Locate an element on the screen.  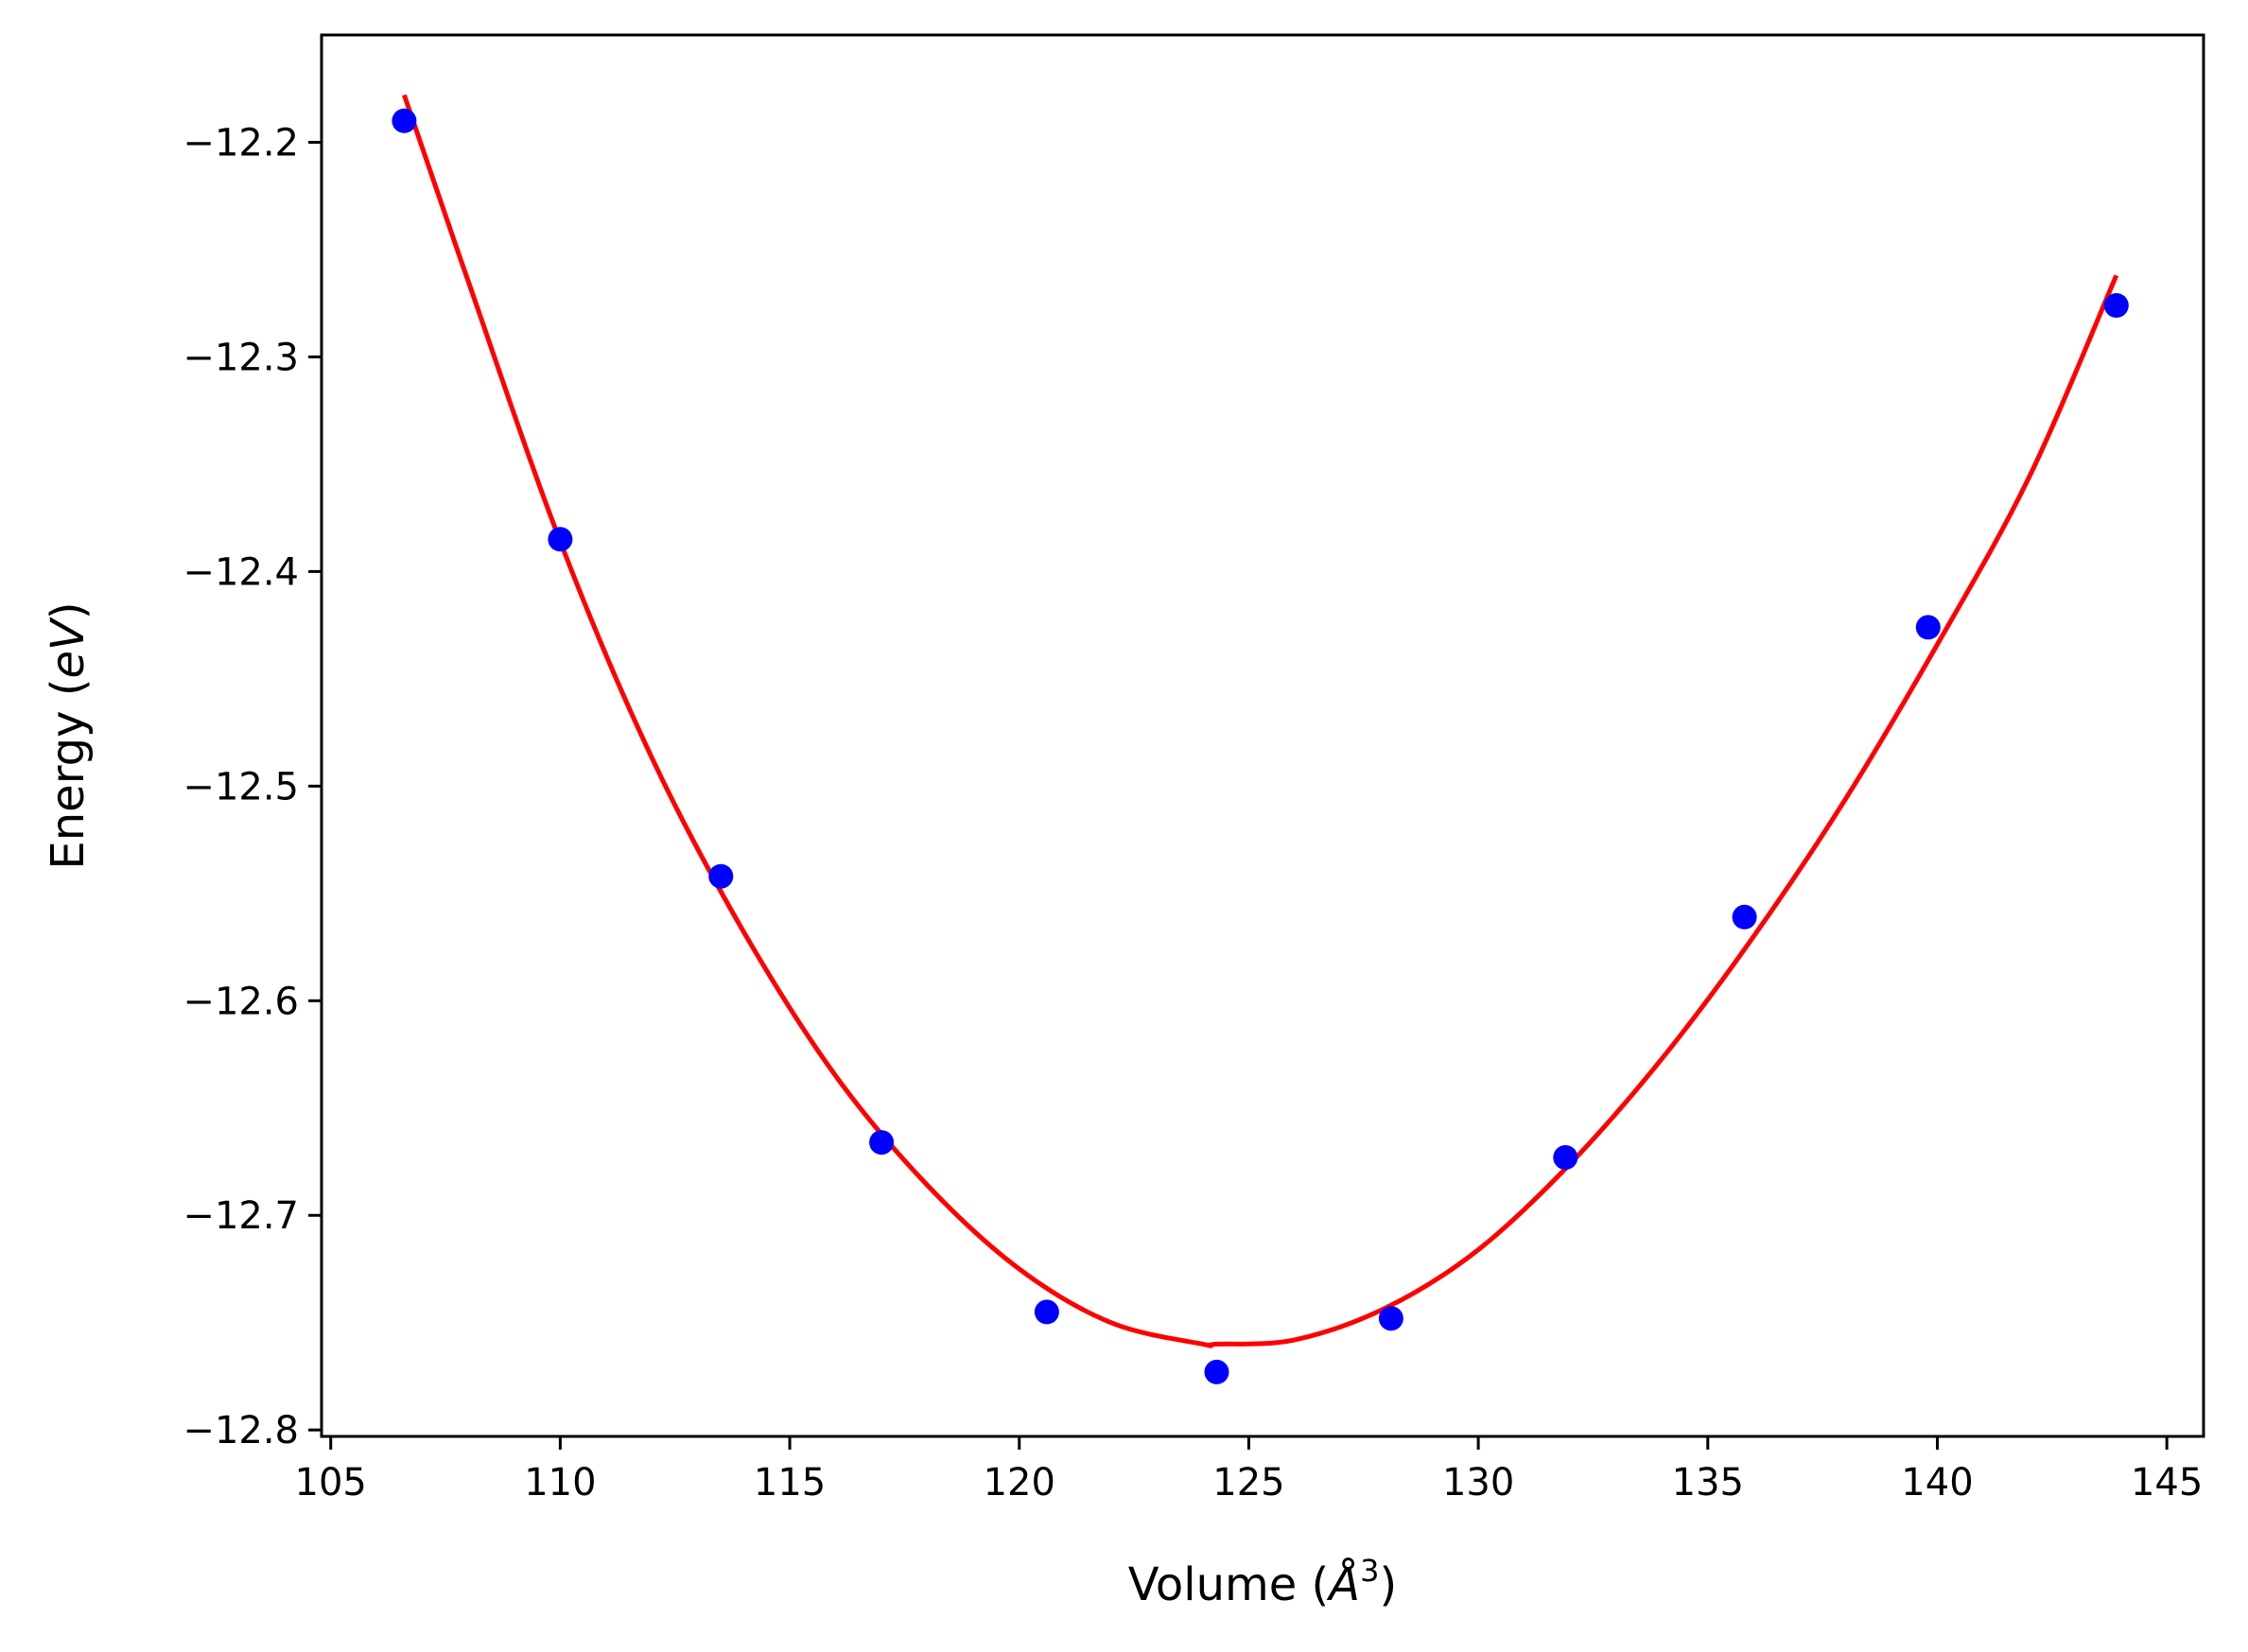
x-axis: 105 110 115 120 125 130 135 140 145 is located at coordinates (1249, 1470).